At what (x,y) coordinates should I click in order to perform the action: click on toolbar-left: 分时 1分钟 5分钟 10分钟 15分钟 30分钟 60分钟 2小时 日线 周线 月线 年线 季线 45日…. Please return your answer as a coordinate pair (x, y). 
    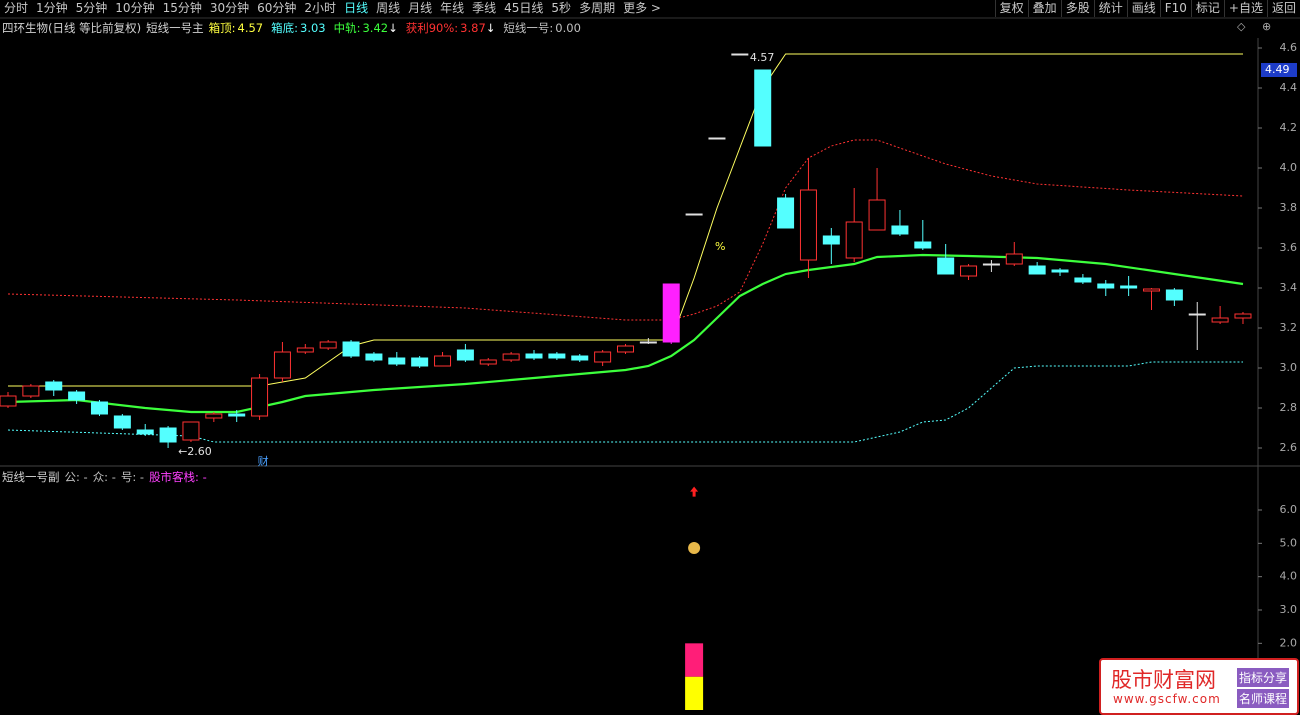
    Looking at the image, I should click on (332, 8).